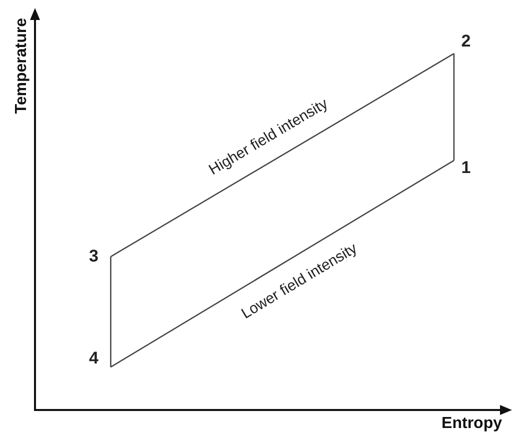 The width and height of the screenshot is (514, 441). Describe the element at coordinates (93, 256) in the screenshot. I see `annotation: 3` at that location.